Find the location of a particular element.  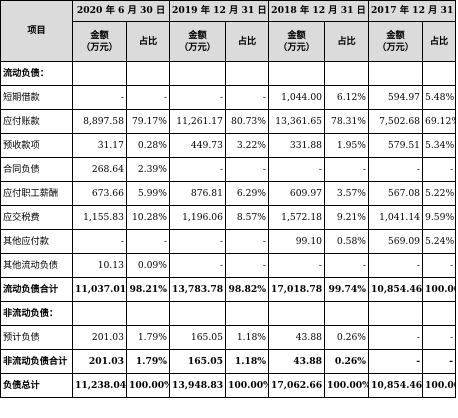

table-row: 短期借款 - - - -1,044.00 6.12% 594.97 5.48% is located at coordinates (228, 97).